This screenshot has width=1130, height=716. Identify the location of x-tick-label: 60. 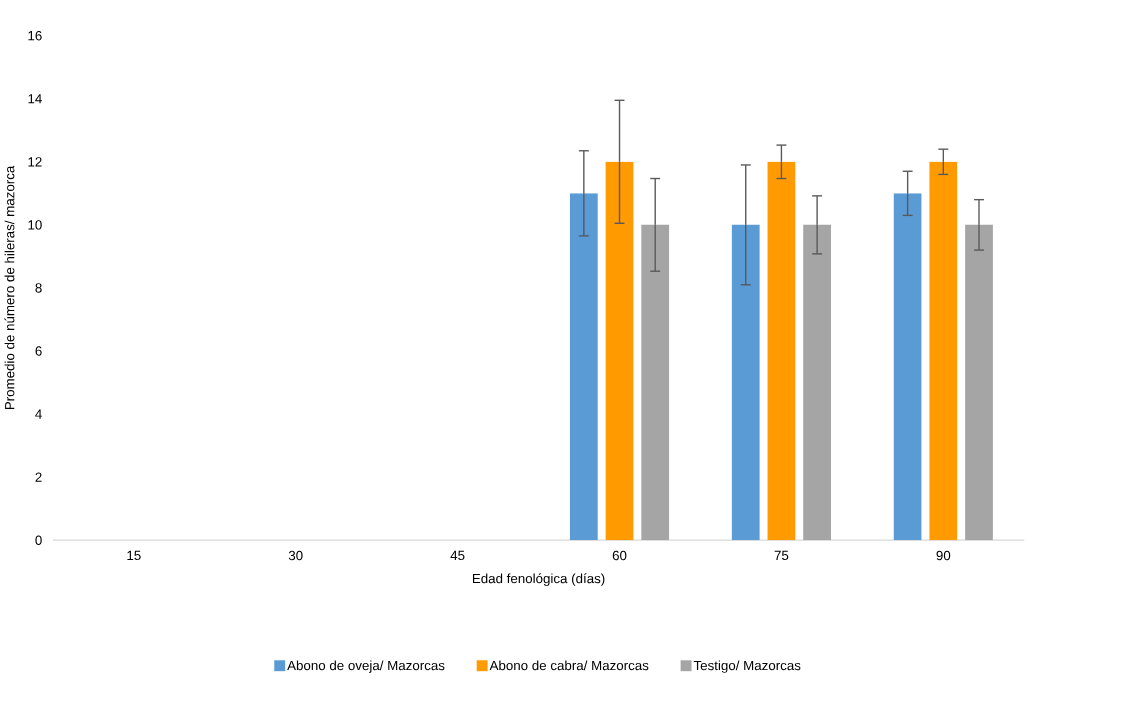
(619, 555).